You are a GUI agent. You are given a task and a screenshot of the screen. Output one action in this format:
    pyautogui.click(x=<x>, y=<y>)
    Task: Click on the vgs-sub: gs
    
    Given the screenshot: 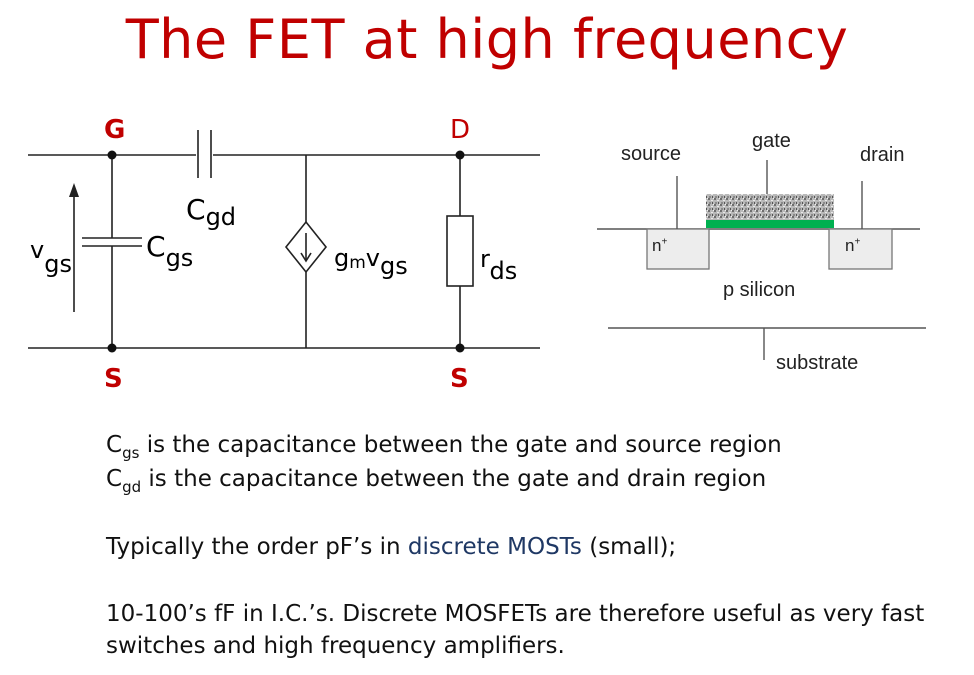 What is the action you would take?
    pyautogui.click(x=58, y=264)
    